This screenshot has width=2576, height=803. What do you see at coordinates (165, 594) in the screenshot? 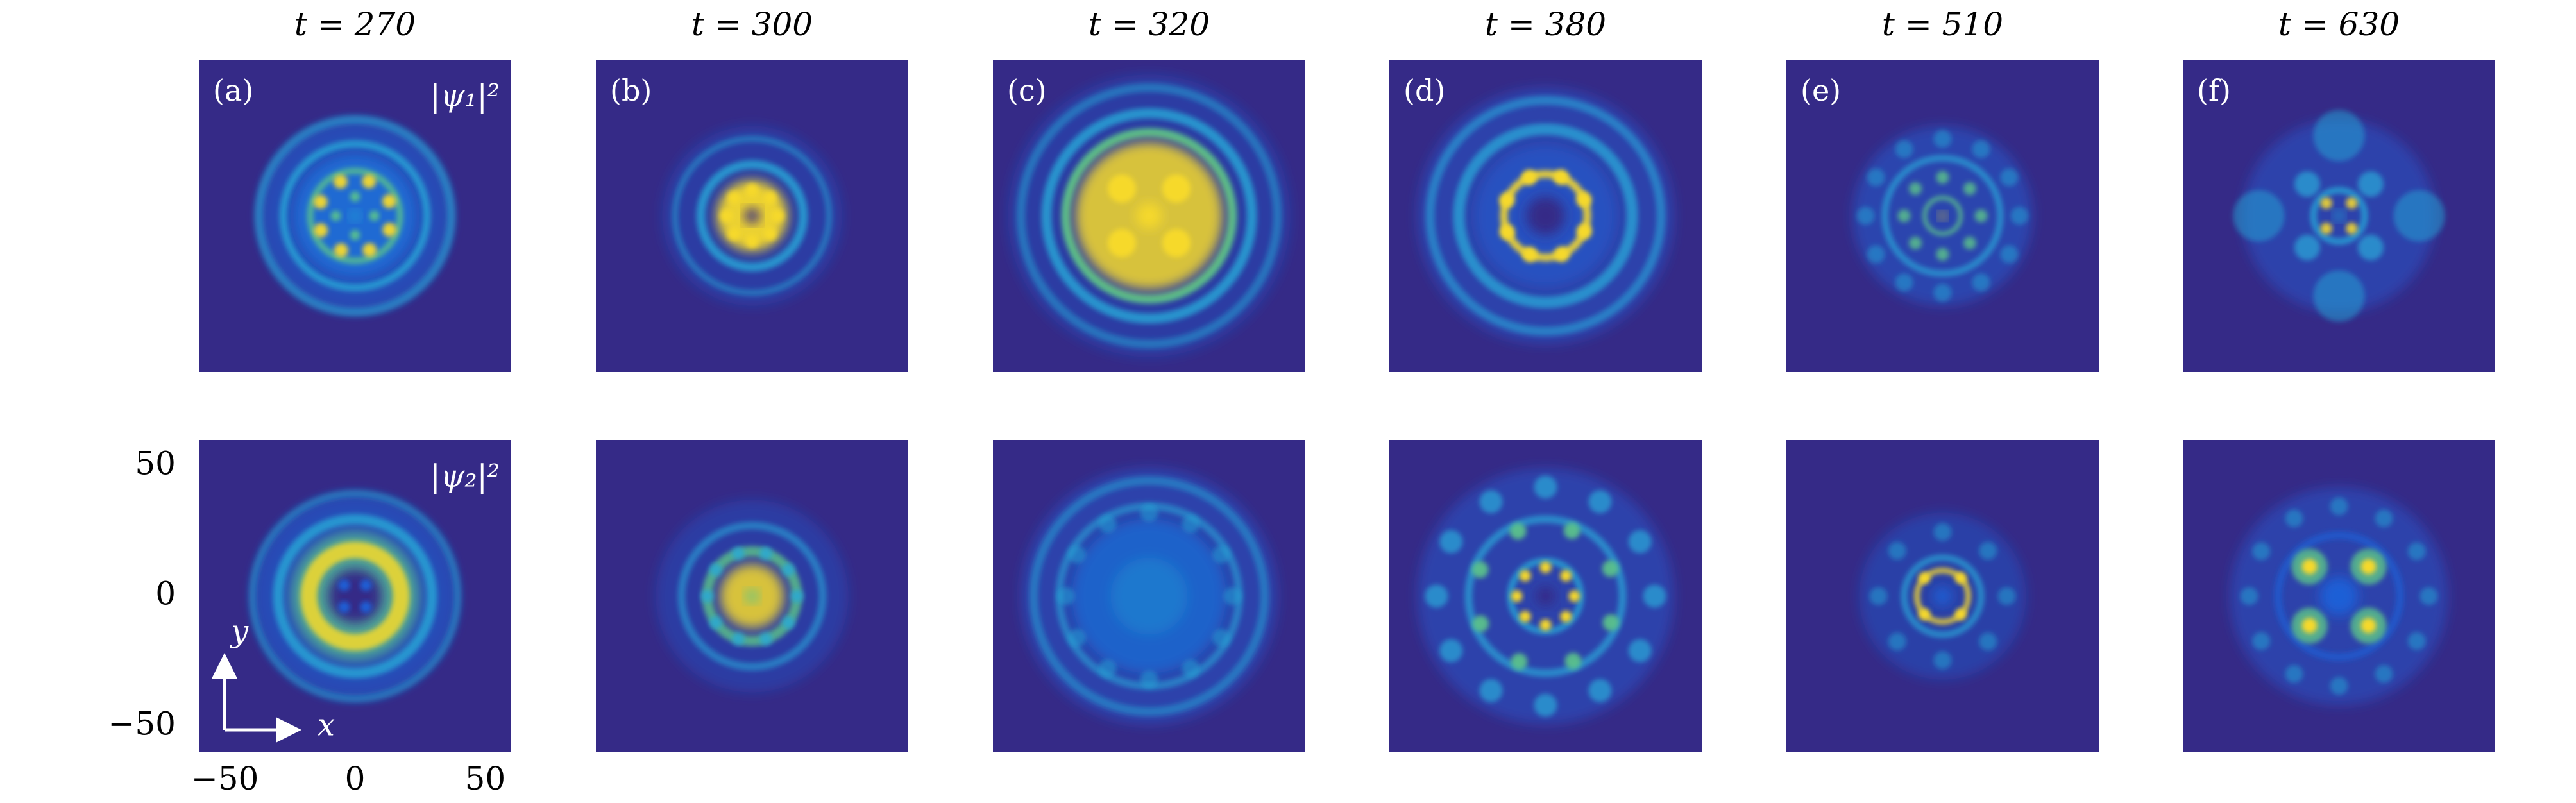
I see `y-tick-label: 0` at bounding box center [165, 594].